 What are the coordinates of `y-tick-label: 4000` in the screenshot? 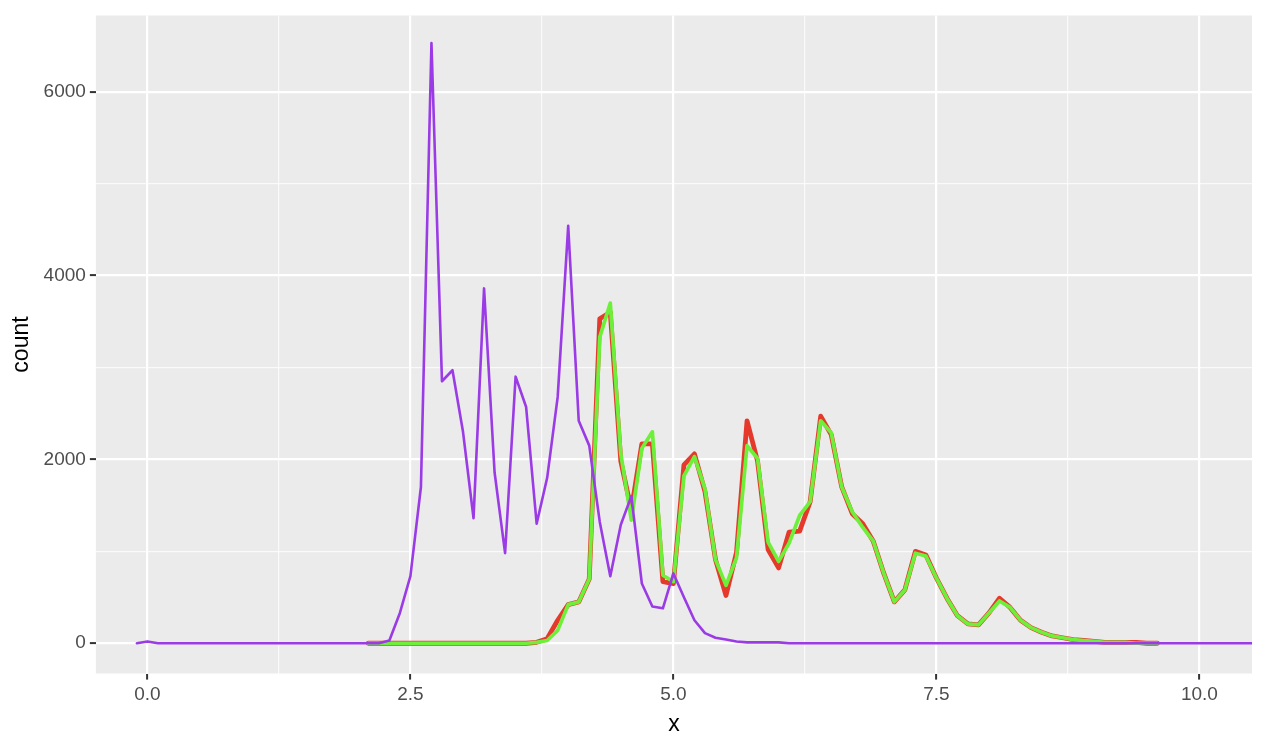 It's located at (64, 274).